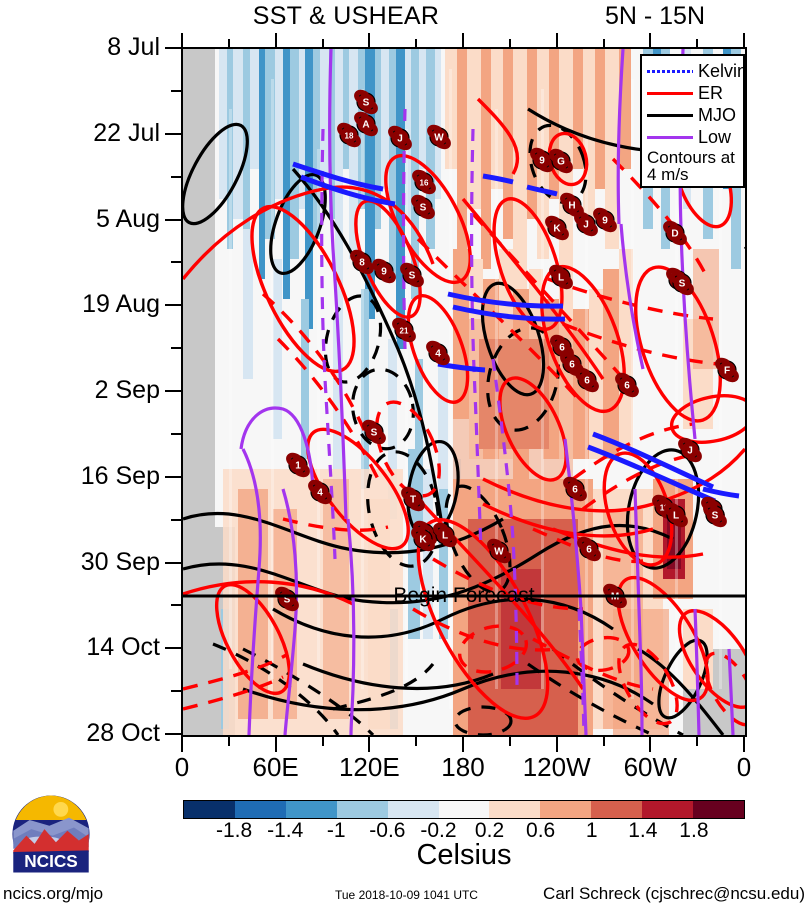  I want to click on storm-marker-label: W, so click(439, 138).